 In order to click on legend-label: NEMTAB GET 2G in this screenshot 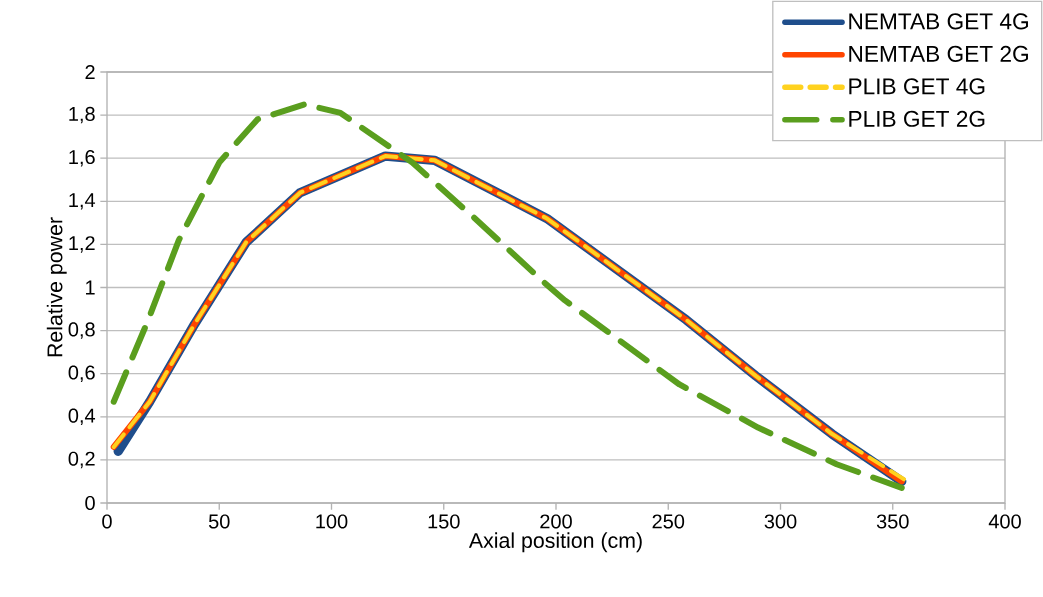, I will do `click(938, 53)`.